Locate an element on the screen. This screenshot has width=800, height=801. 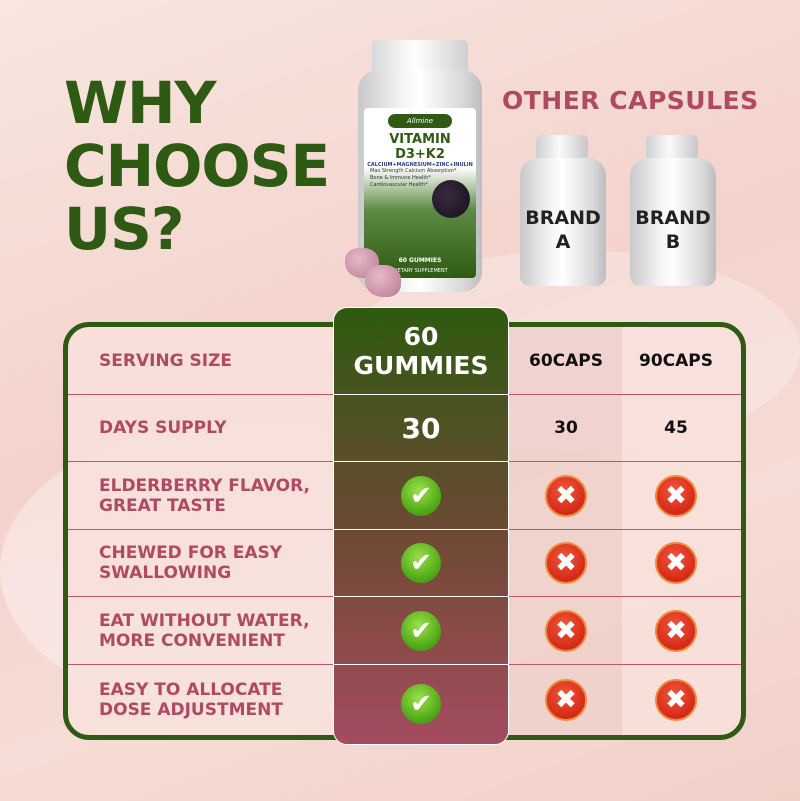
brand-b-bottle: BRAND B is located at coordinates (673, 222).